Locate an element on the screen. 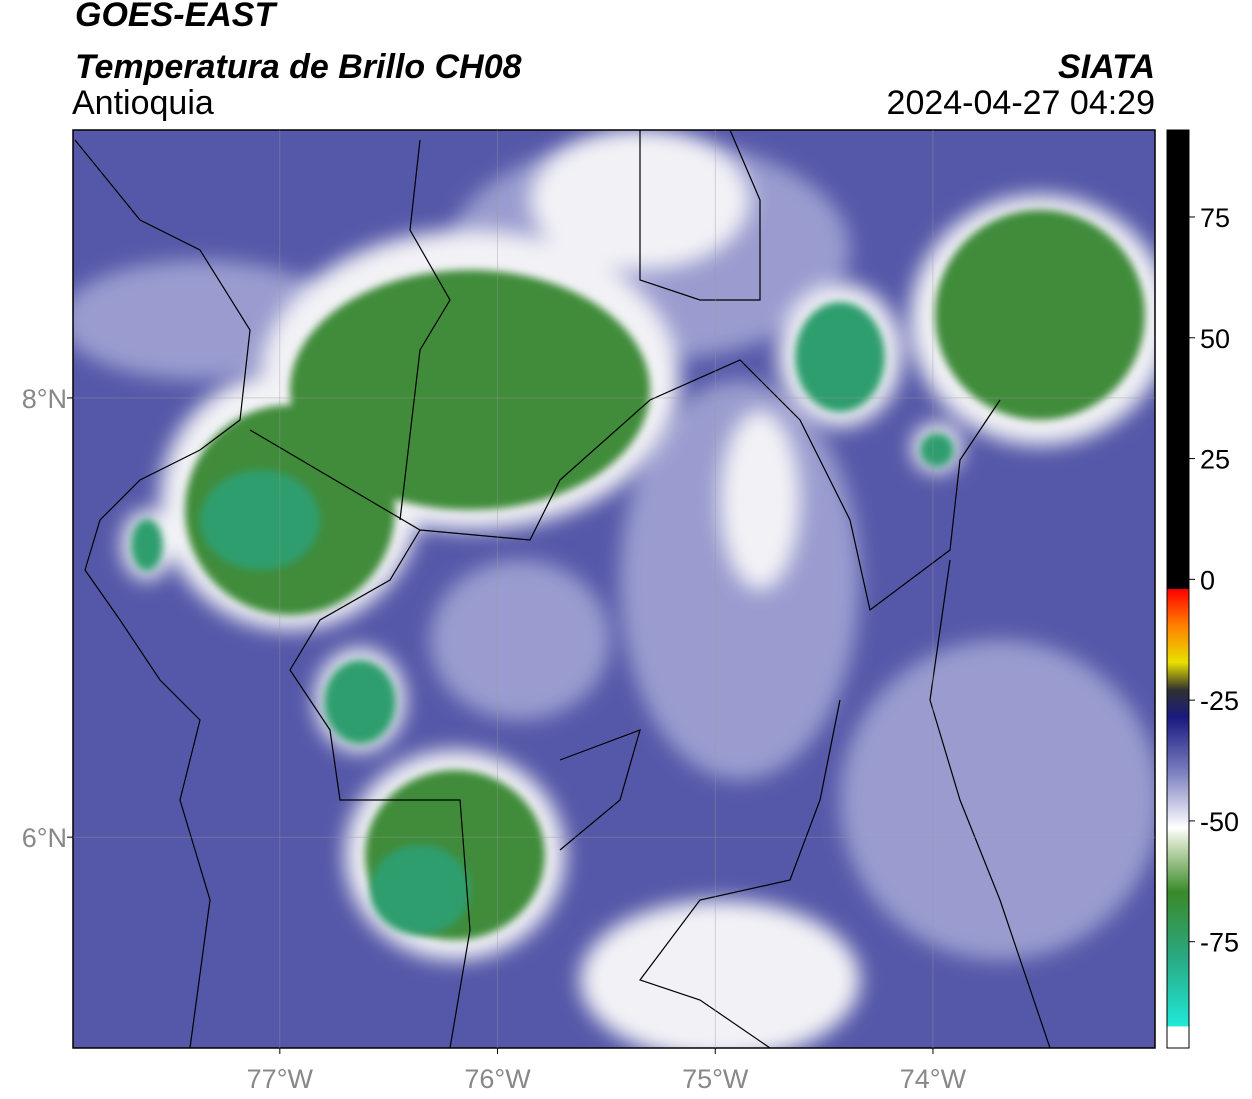 The width and height of the screenshot is (1252, 1099). colorbar-label: -50 is located at coordinates (1219, 822).